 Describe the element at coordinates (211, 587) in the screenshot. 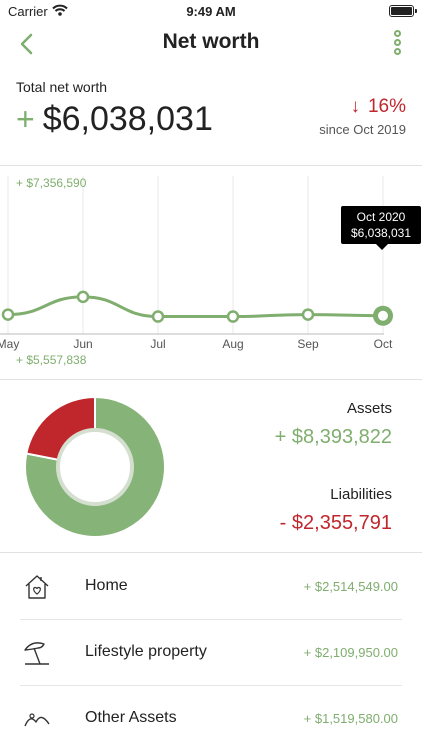

I see `list-item-home: Home + $2,514,549.00` at that location.